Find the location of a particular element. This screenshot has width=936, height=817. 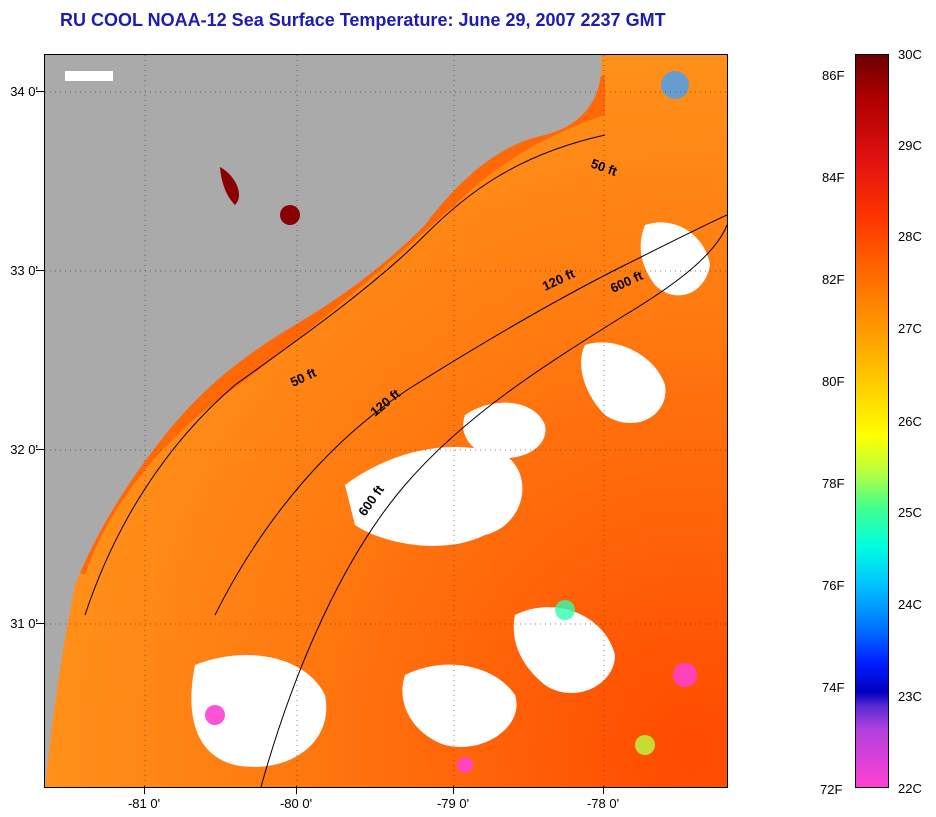

scale-f-78: 78F is located at coordinates (833, 483).